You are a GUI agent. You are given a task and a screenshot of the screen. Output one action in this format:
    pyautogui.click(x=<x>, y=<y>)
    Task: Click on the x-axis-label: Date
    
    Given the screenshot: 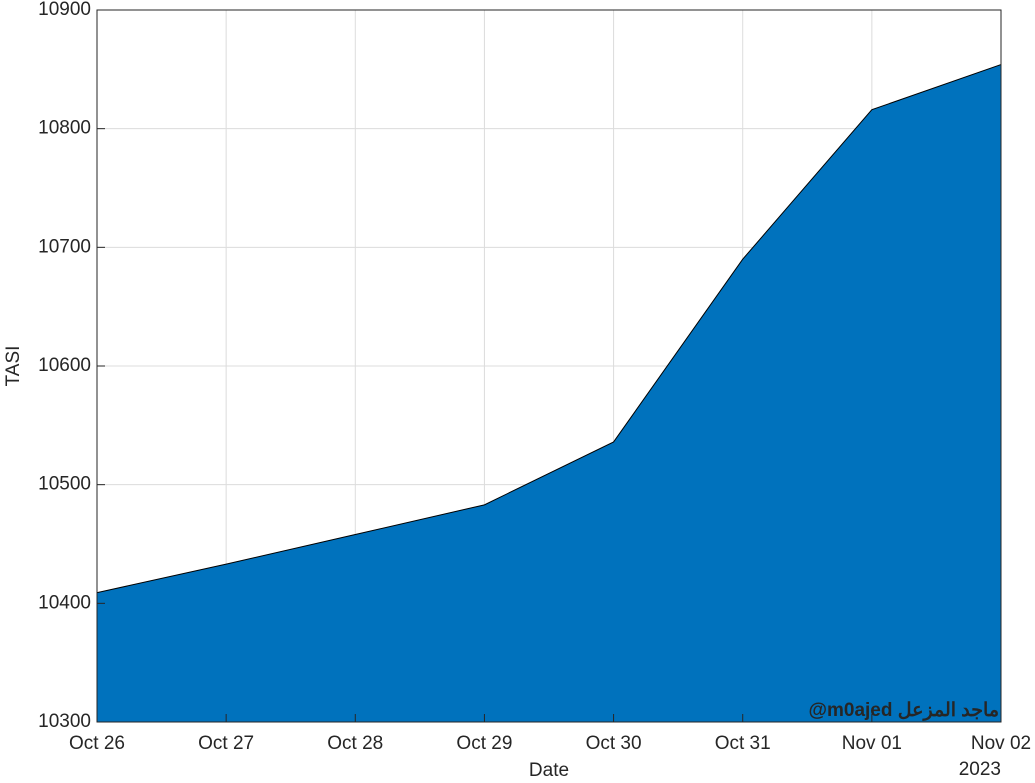 What is the action you would take?
    pyautogui.click(x=549, y=770)
    